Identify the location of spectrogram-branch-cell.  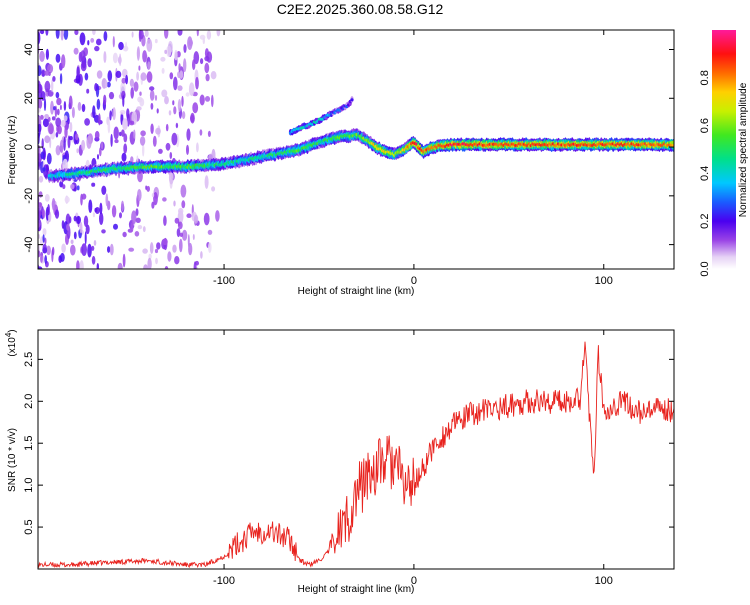
(352, 100).